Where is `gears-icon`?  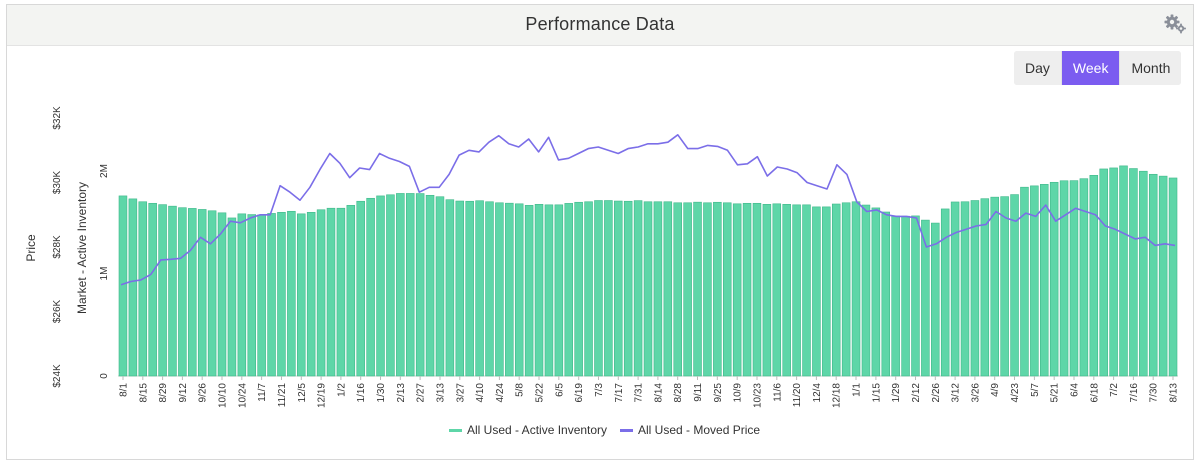
gears-icon is located at coordinates (1175, 24).